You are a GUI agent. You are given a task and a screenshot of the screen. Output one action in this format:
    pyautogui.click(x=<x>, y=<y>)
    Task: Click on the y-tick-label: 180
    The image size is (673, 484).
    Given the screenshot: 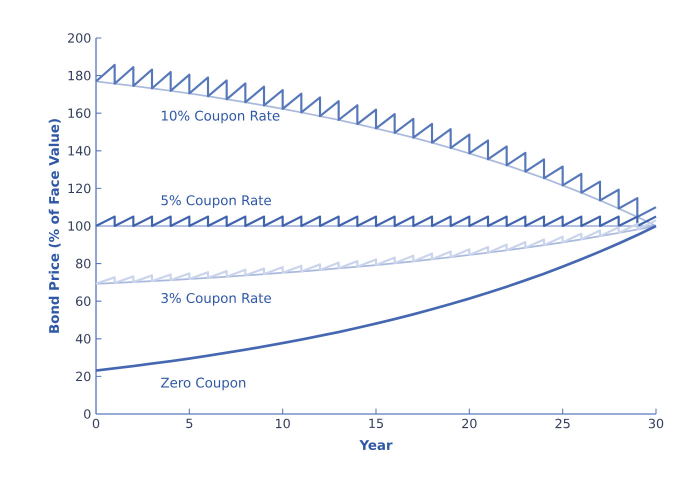 What is the action you would take?
    pyautogui.click(x=79, y=75)
    